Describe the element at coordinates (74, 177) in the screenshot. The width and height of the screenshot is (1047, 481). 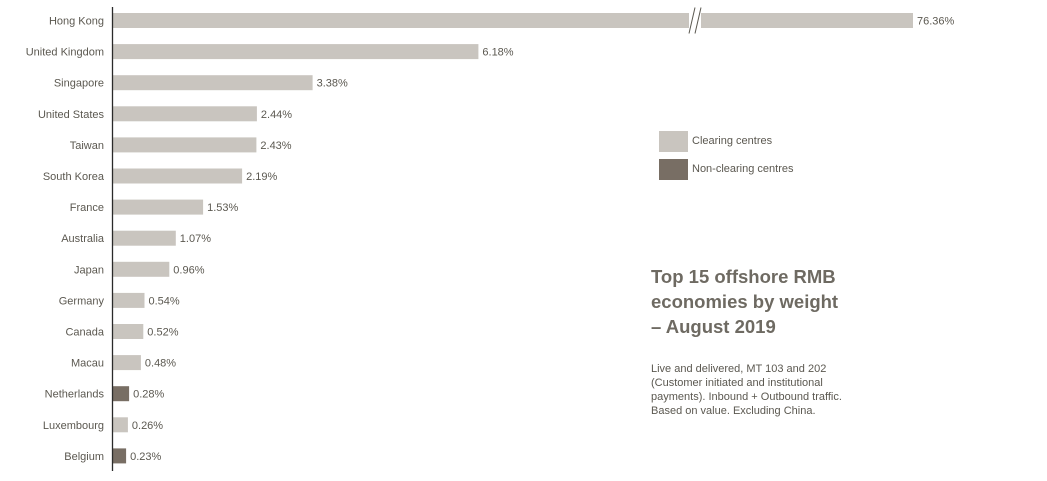
I see `category-label: South Korea` at that location.